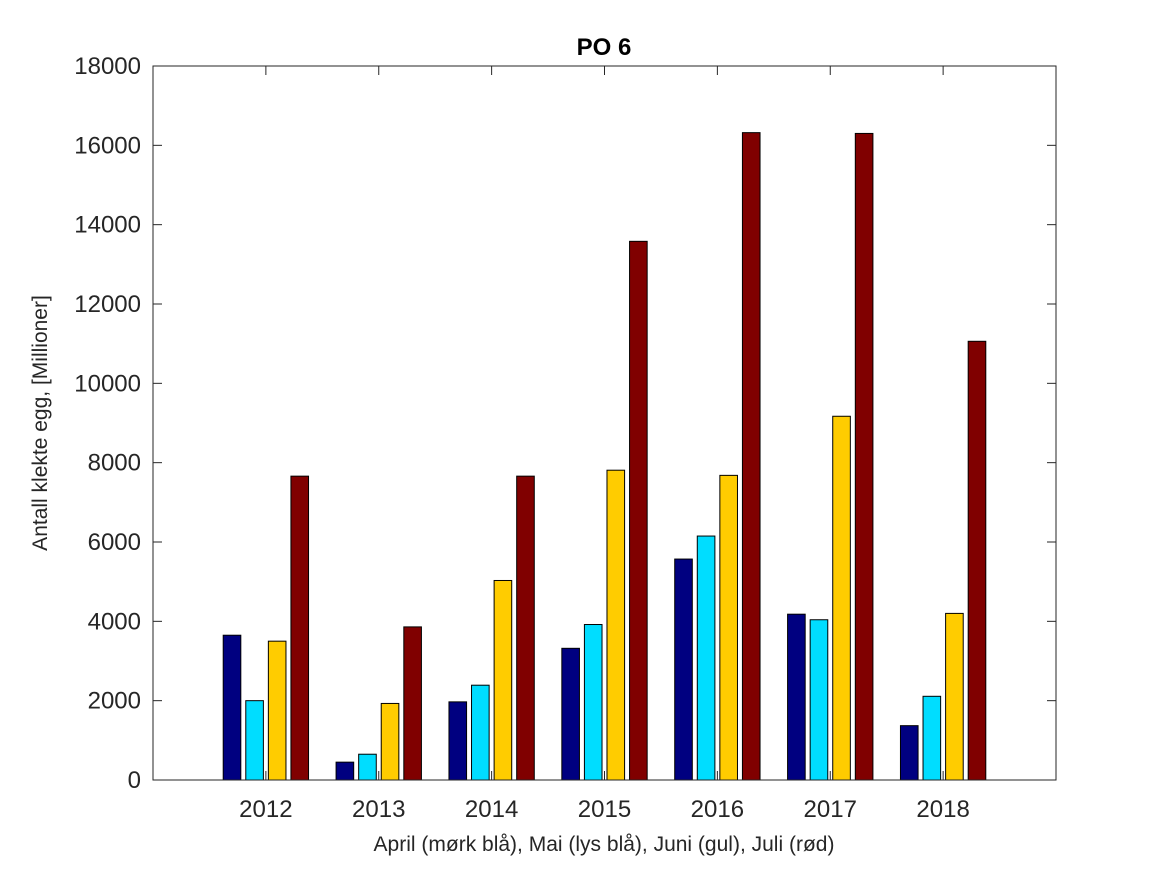  I want to click on x-tick-label: 2016, so click(717, 809).